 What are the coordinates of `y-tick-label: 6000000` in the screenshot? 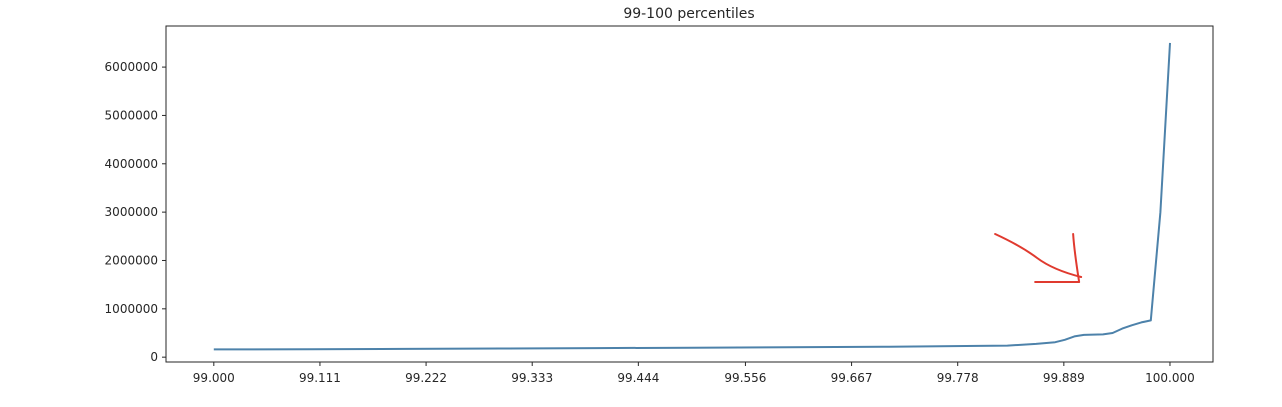 It's located at (131, 67).